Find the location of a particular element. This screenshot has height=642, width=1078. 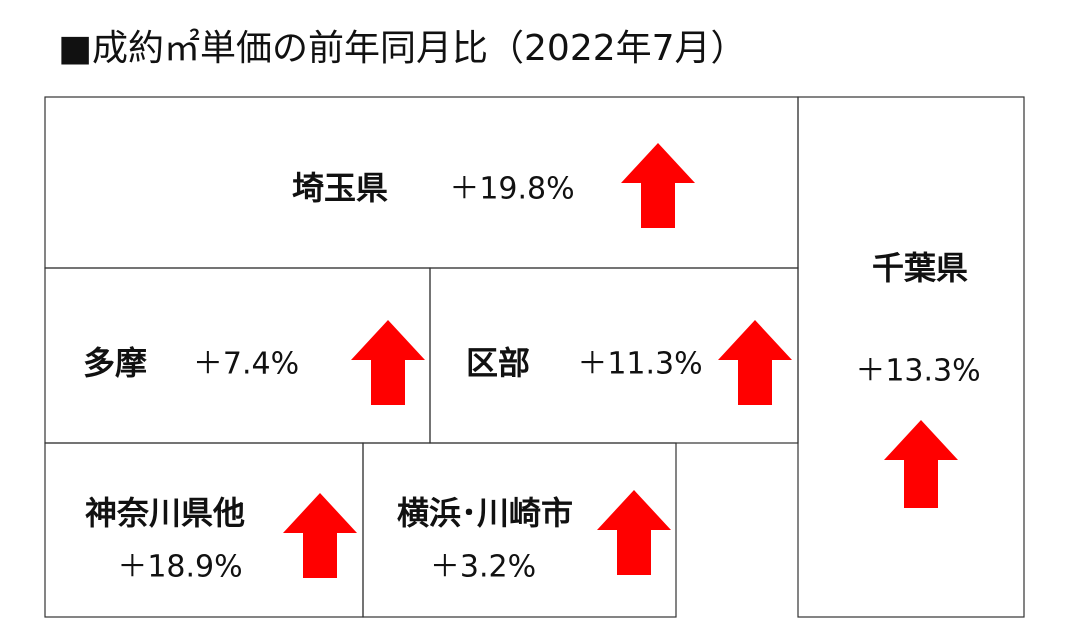

title: ■成約㎡単価の前年同月比（2022年7月） is located at coordinates (402, 48).